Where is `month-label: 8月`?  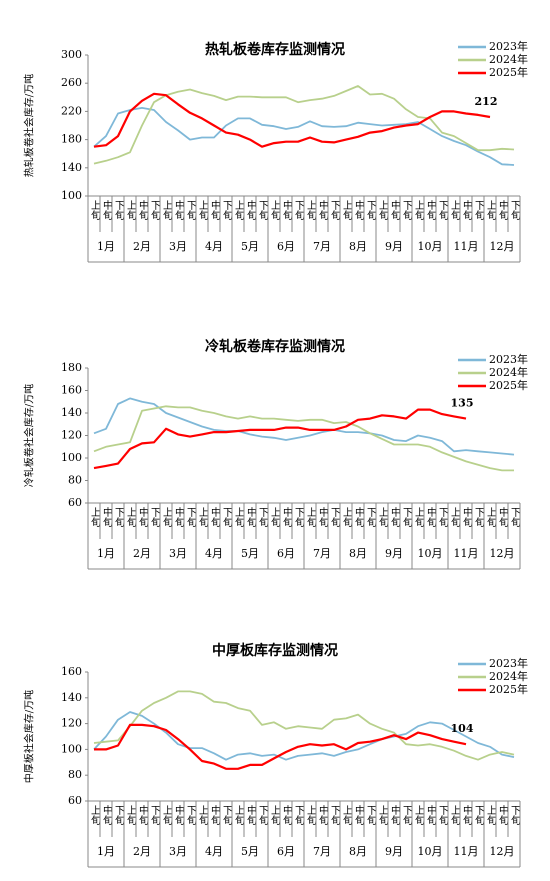 month-label: 8月 is located at coordinates (358, 851).